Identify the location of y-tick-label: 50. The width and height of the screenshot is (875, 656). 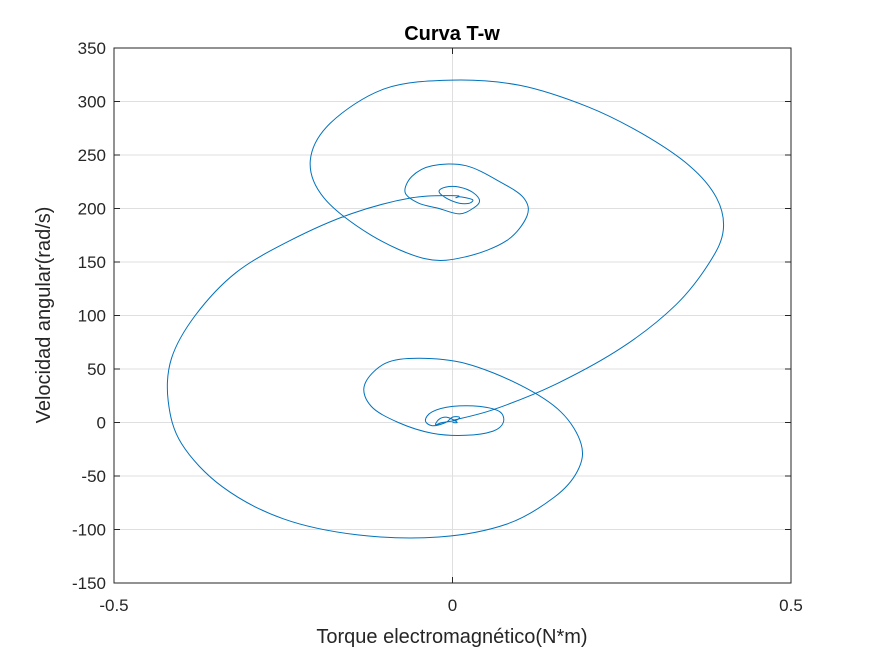
(96, 369).